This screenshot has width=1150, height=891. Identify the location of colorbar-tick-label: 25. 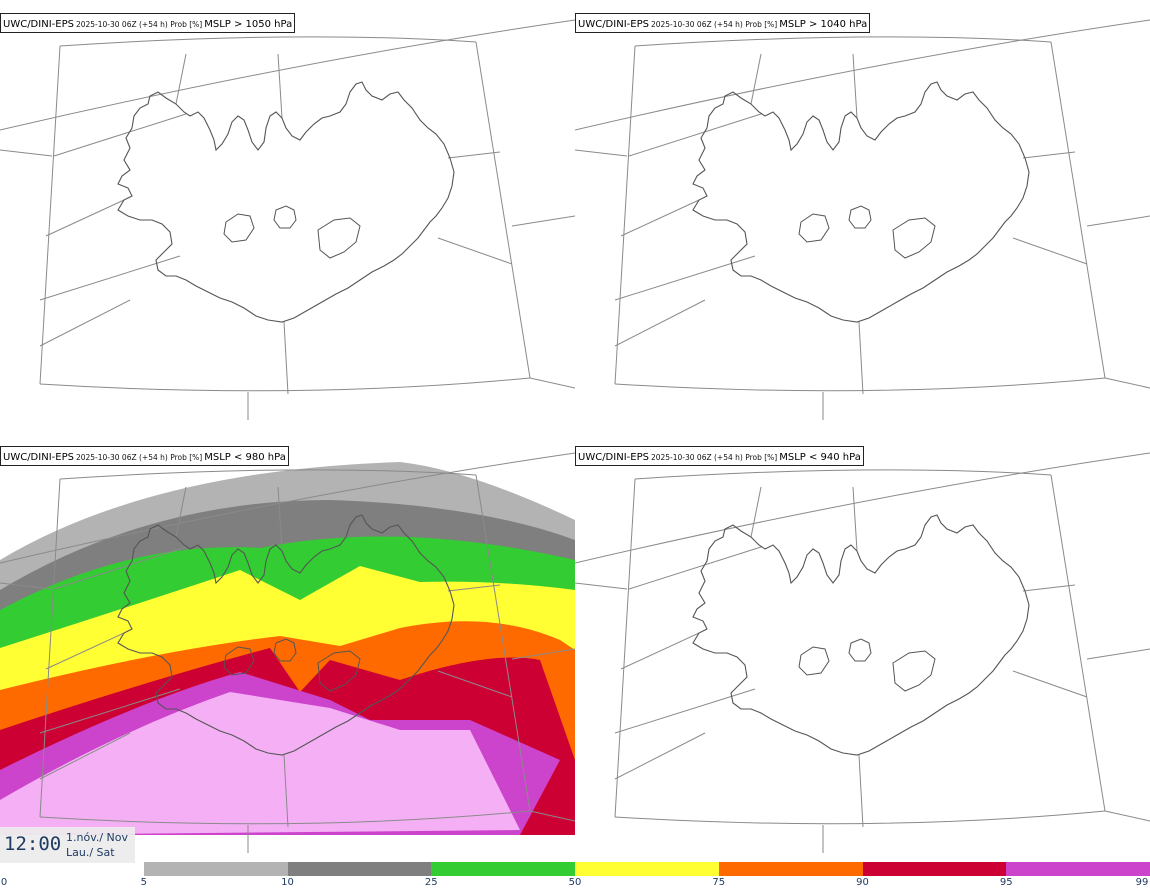
(431, 882).